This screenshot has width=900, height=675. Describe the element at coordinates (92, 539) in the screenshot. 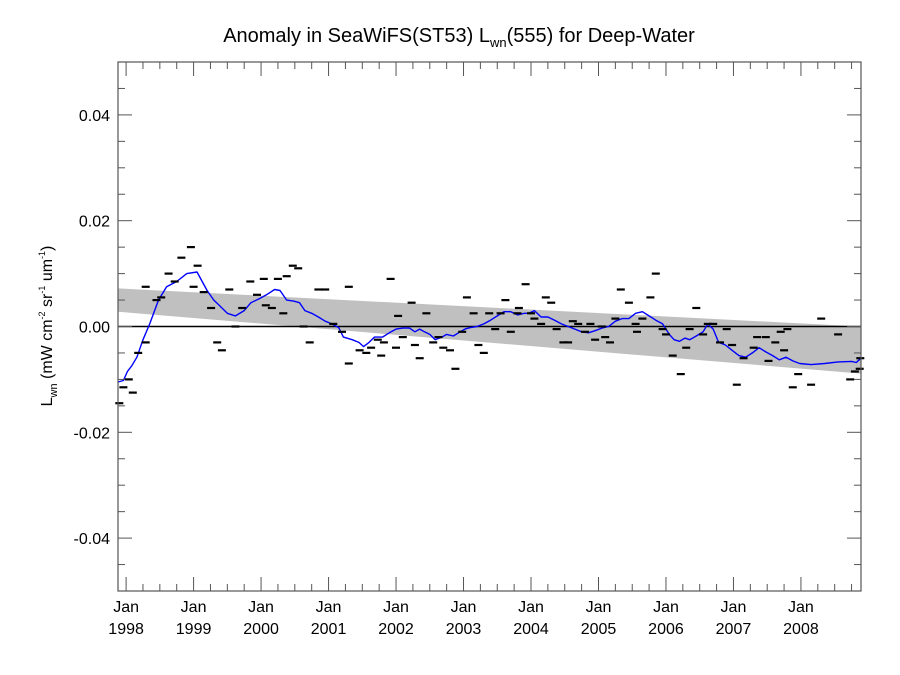

I see `y-tick-label: -0.04` at that location.